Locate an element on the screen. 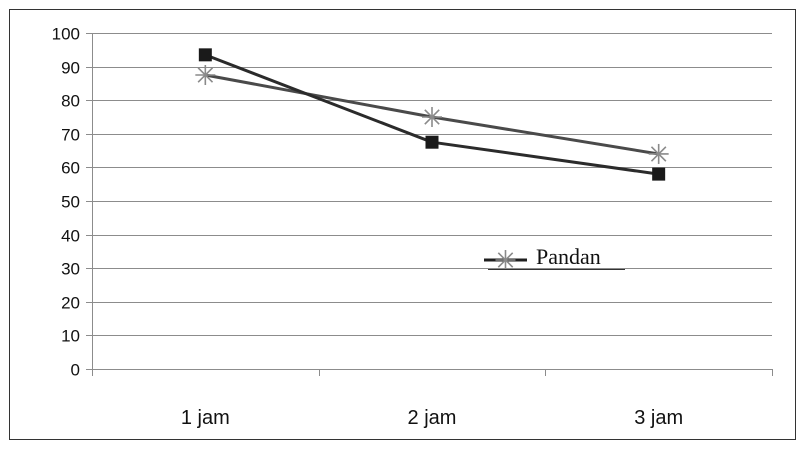  y-tick-label: 30 is located at coordinates (70, 269).